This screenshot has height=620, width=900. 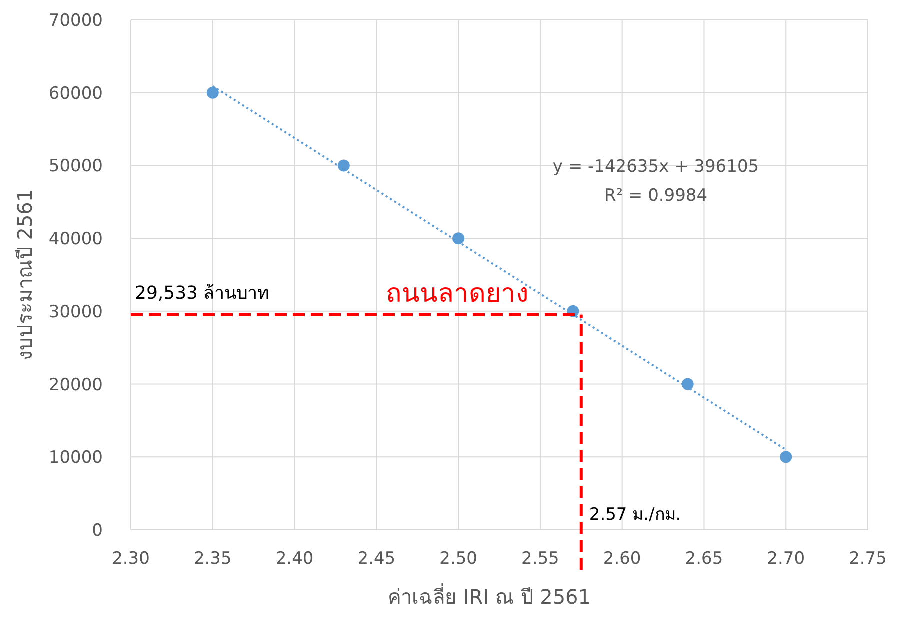 What do you see at coordinates (75, 240) in the screenshot?
I see `y-tick-label: 40000` at bounding box center [75, 240].